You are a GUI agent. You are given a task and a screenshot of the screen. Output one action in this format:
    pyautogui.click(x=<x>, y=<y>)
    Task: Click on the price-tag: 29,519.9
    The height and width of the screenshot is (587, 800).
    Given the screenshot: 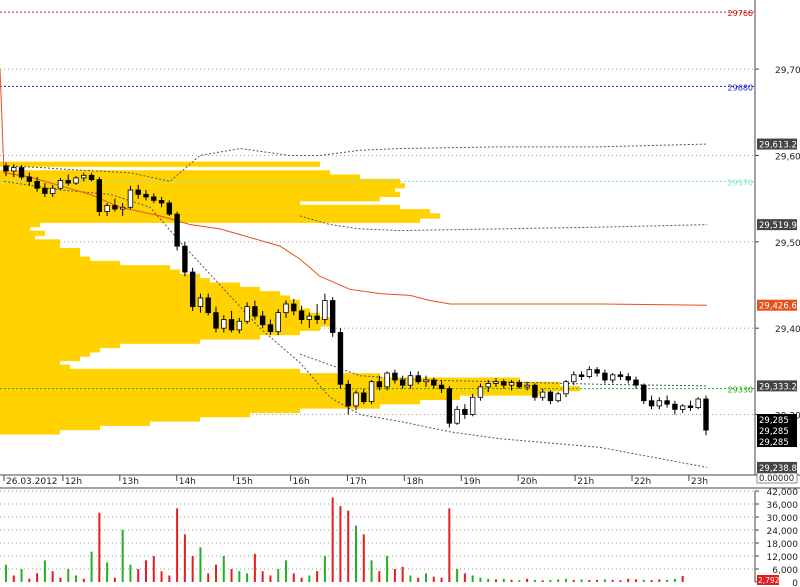 What is the action you would take?
    pyautogui.click(x=777, y=225)
    